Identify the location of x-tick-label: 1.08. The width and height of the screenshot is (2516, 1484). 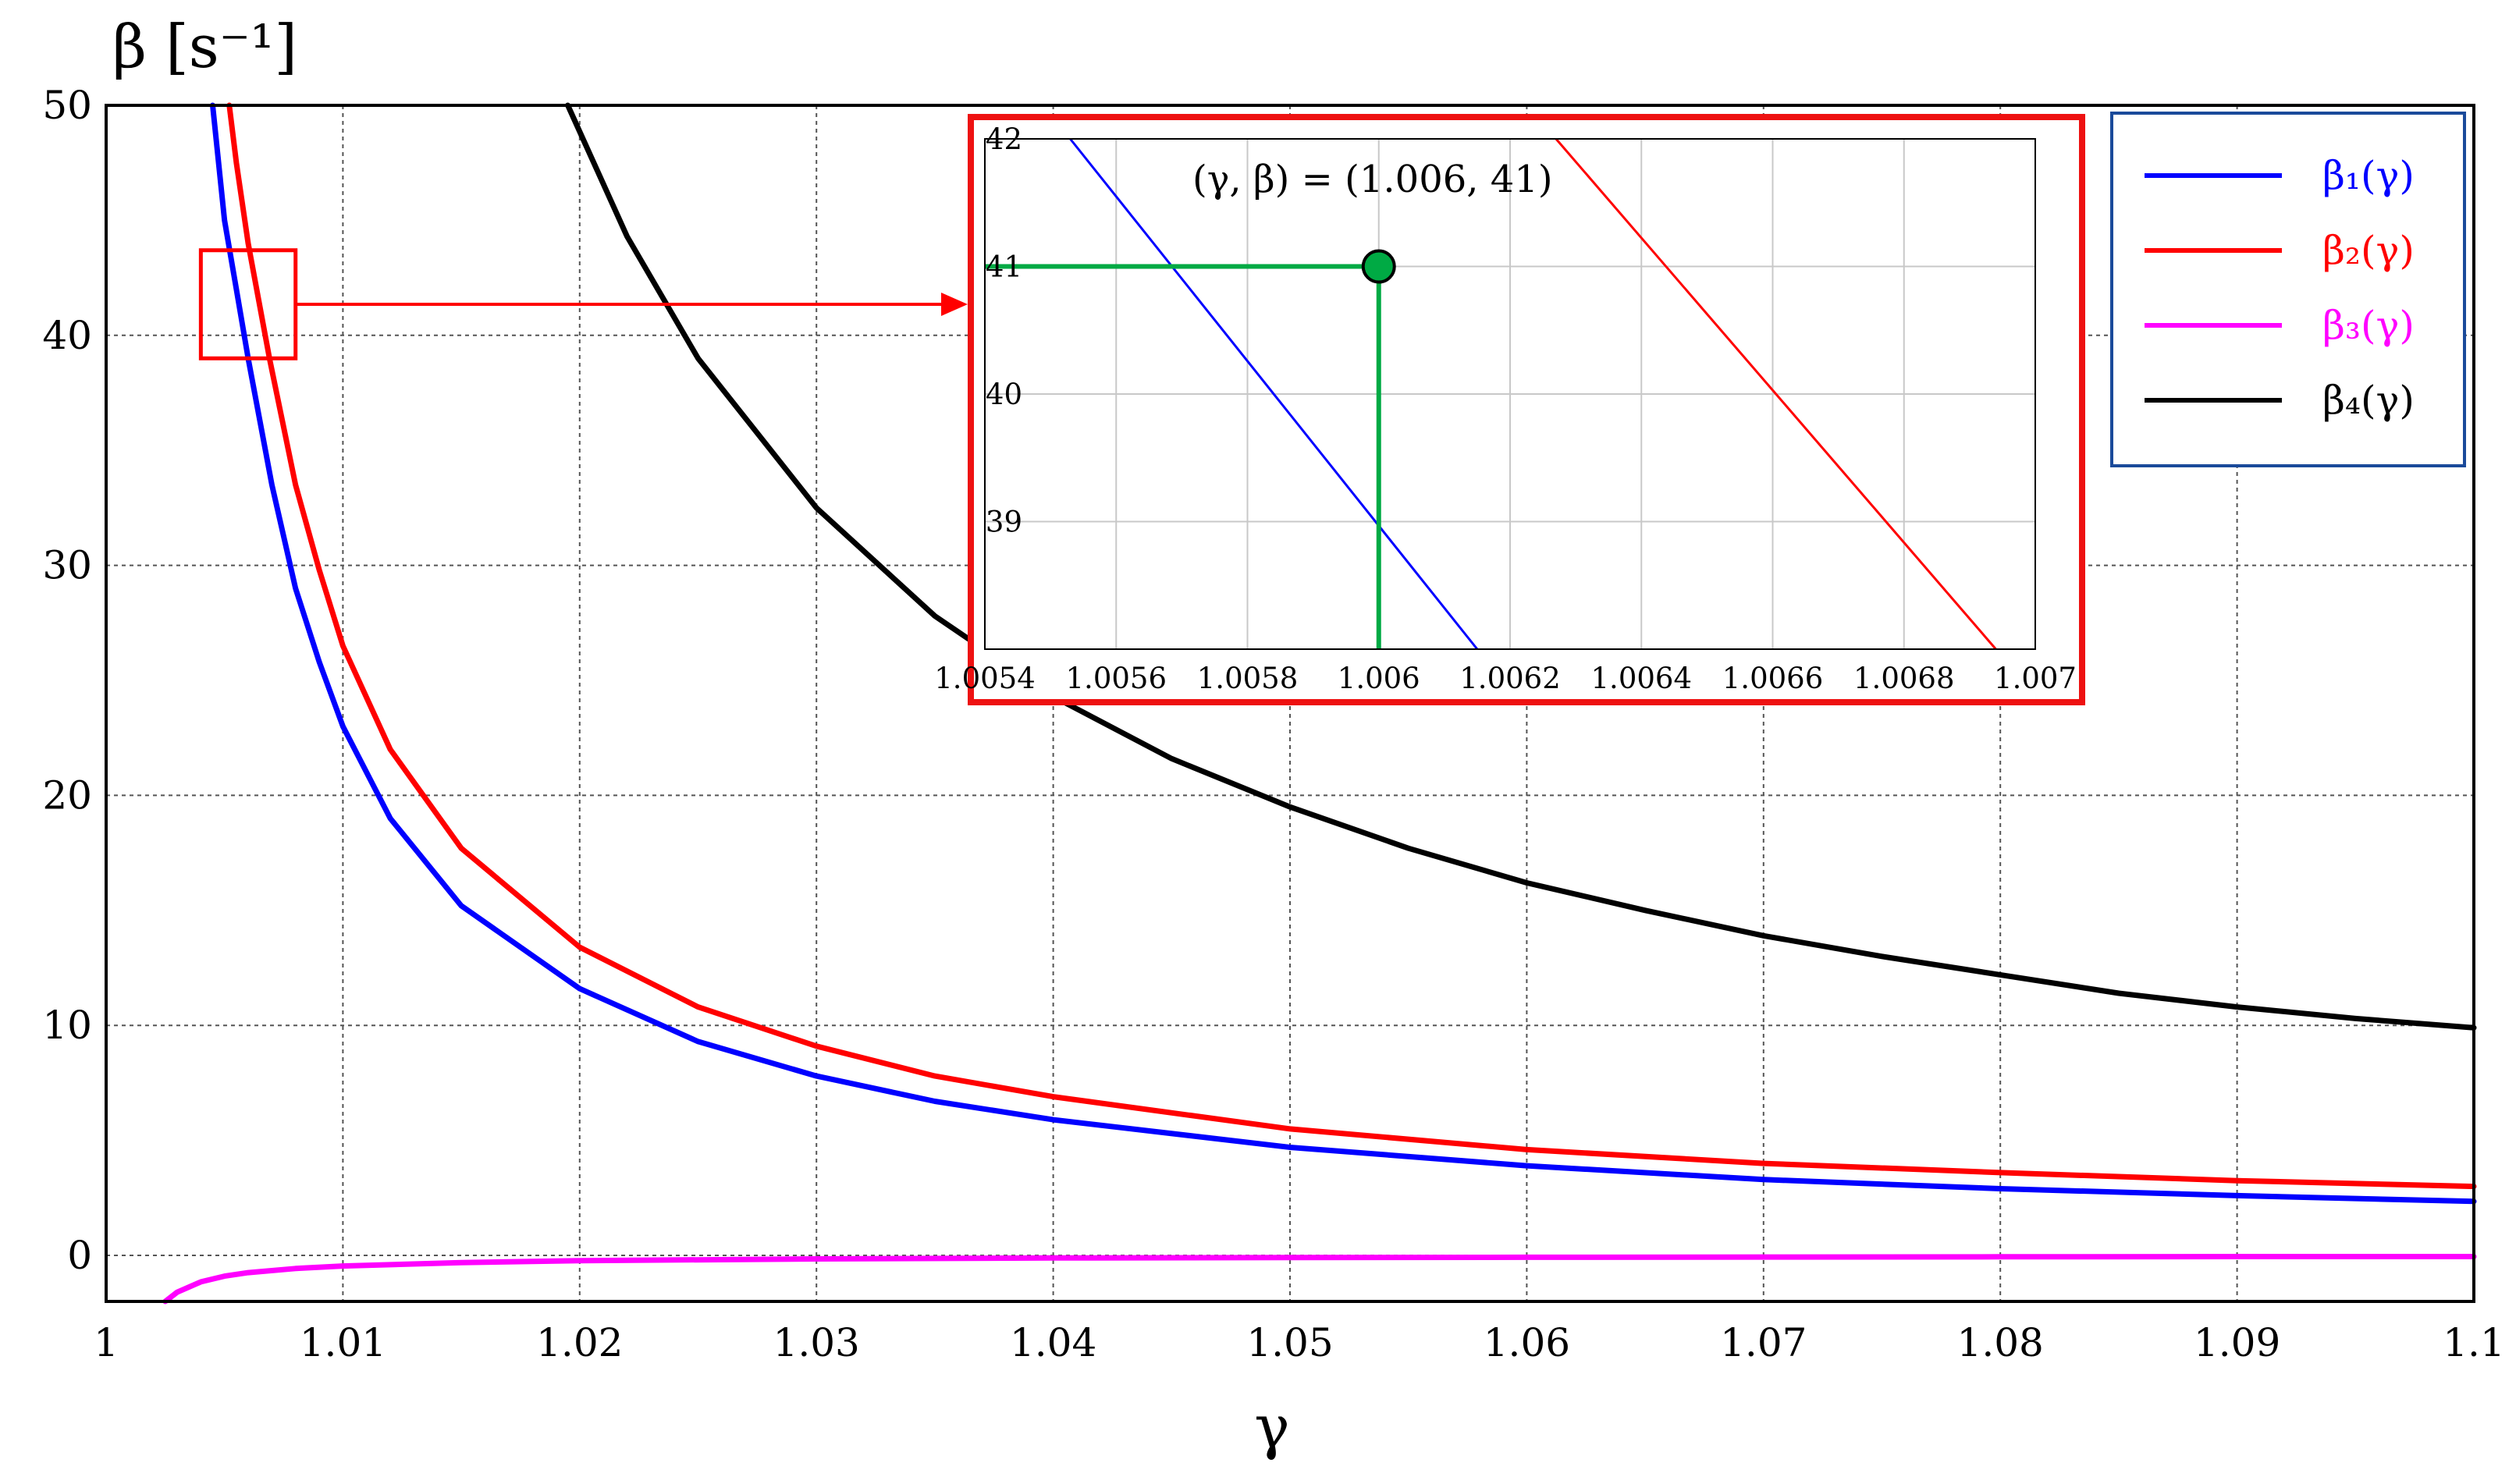
(2000, 1342).